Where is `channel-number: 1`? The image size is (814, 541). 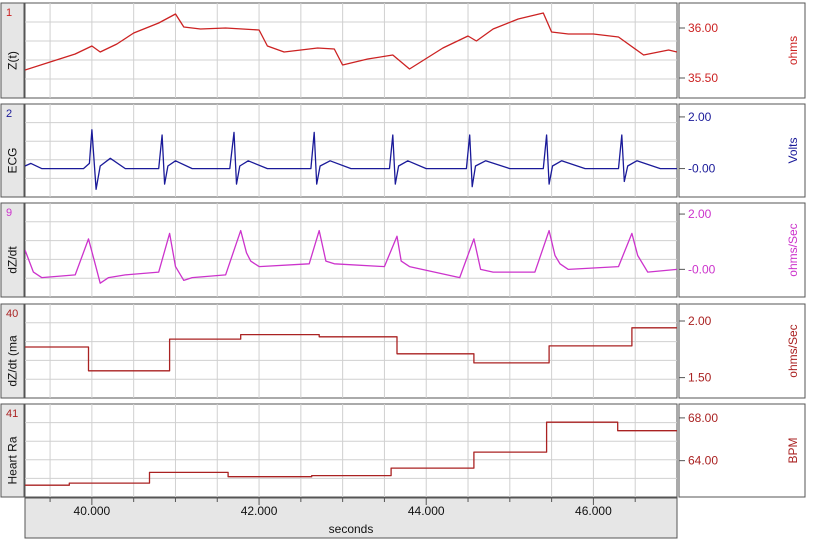
channel-number: 1 is located at coordinates (9, 13).